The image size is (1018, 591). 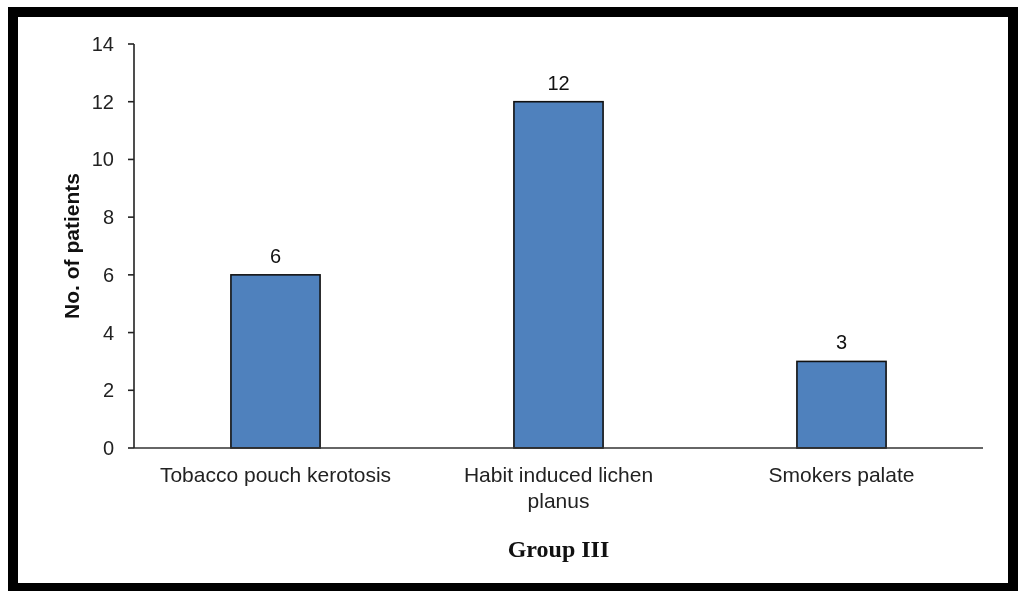 What do you see at coordinates (558, 549) in the screenshot?
I see `x-axis-title: Group III` at bounding box center [558, 549].